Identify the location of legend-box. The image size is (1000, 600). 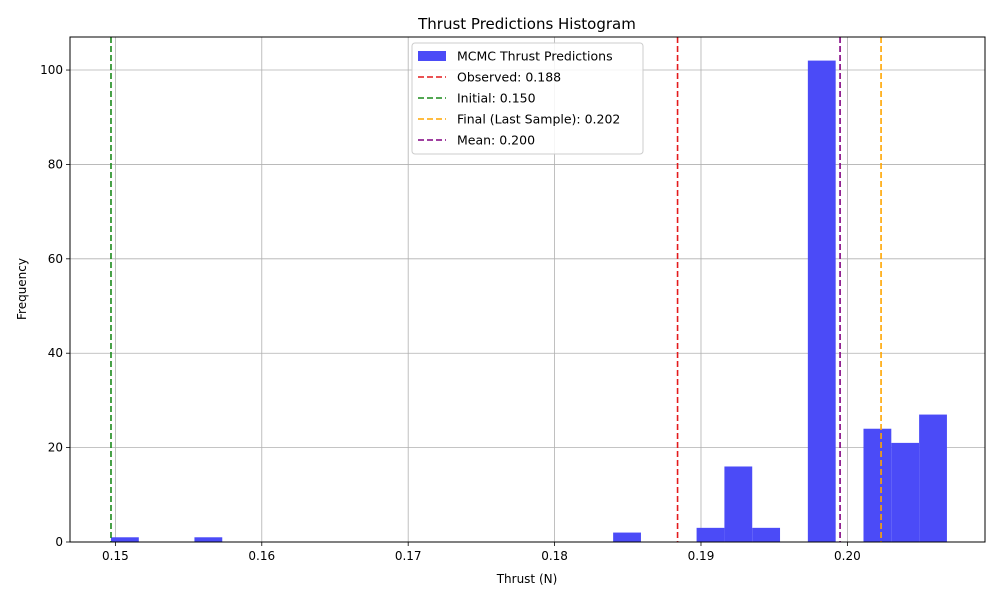
(527, 98).